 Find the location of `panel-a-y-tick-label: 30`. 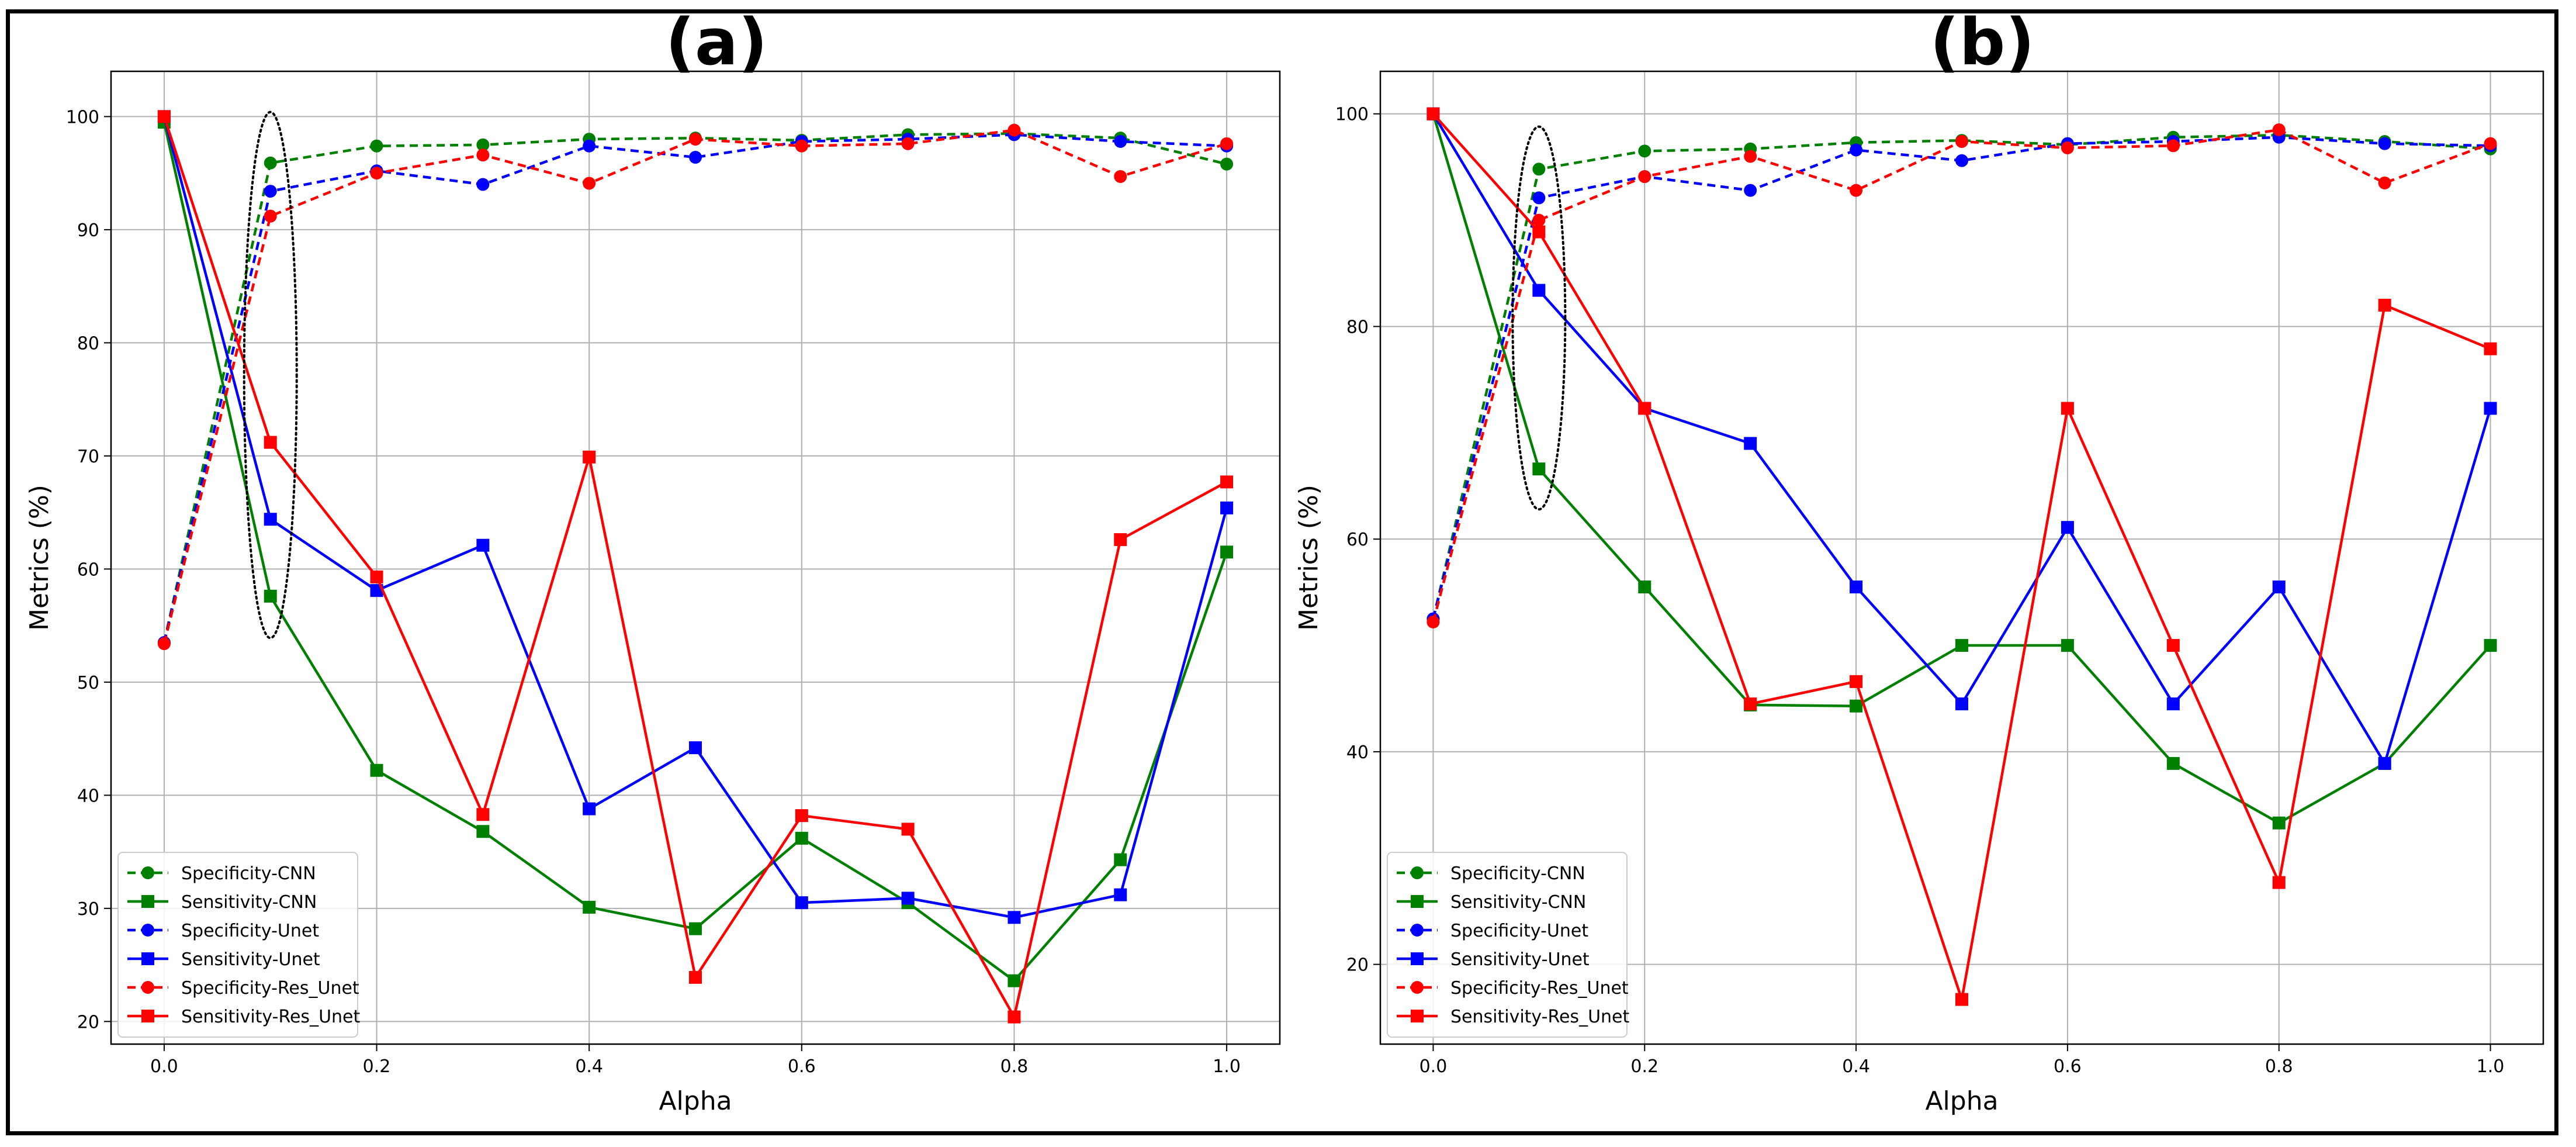

panel-a-y-tick-label: 30 is located at coordinates (88, 909).